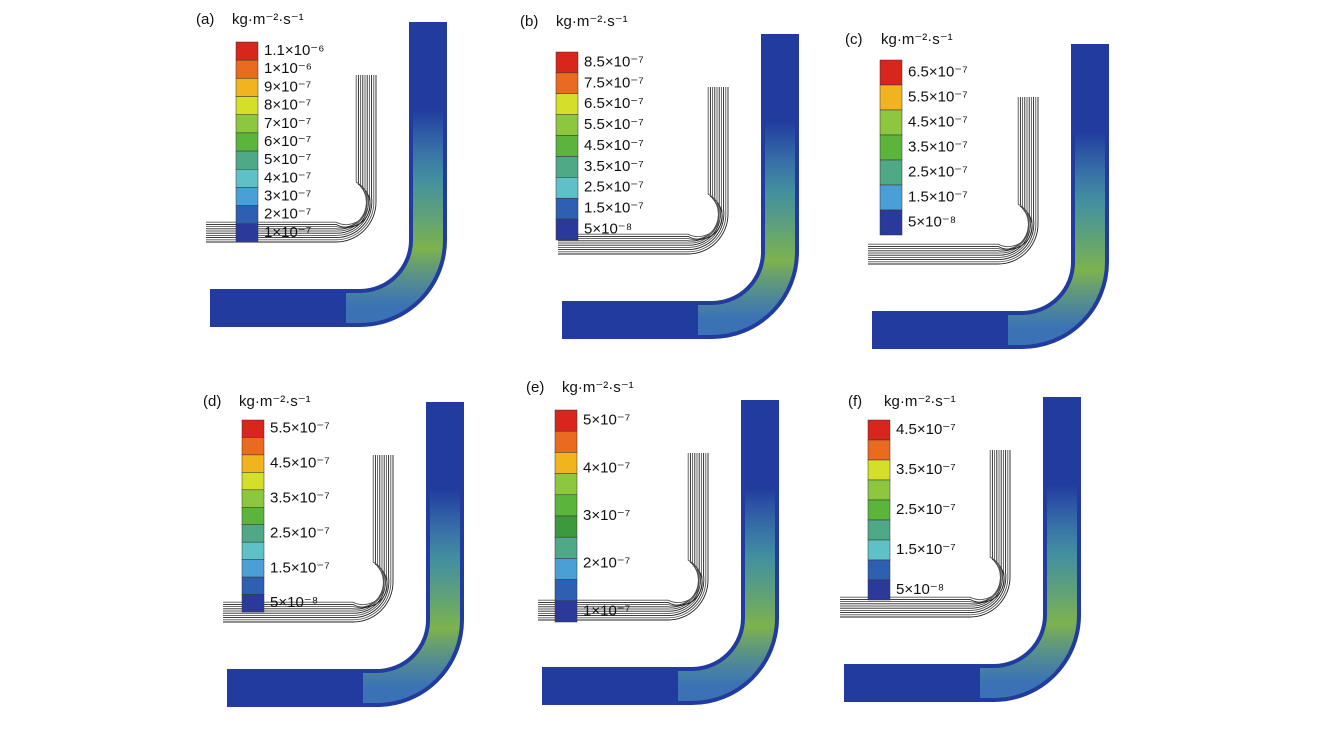 The width and height of the screenshot is (1321, 740). Describe the element at coordinates (614, 61) in the screenshot. I see `legend-label: 8.5×10⁻⁷` at that location.